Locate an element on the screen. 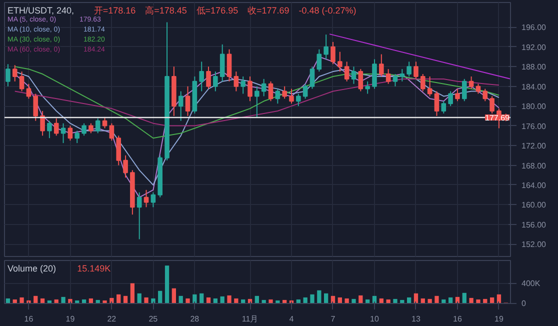  annotation: 开=178.16 is located at coordinates (115, 11).